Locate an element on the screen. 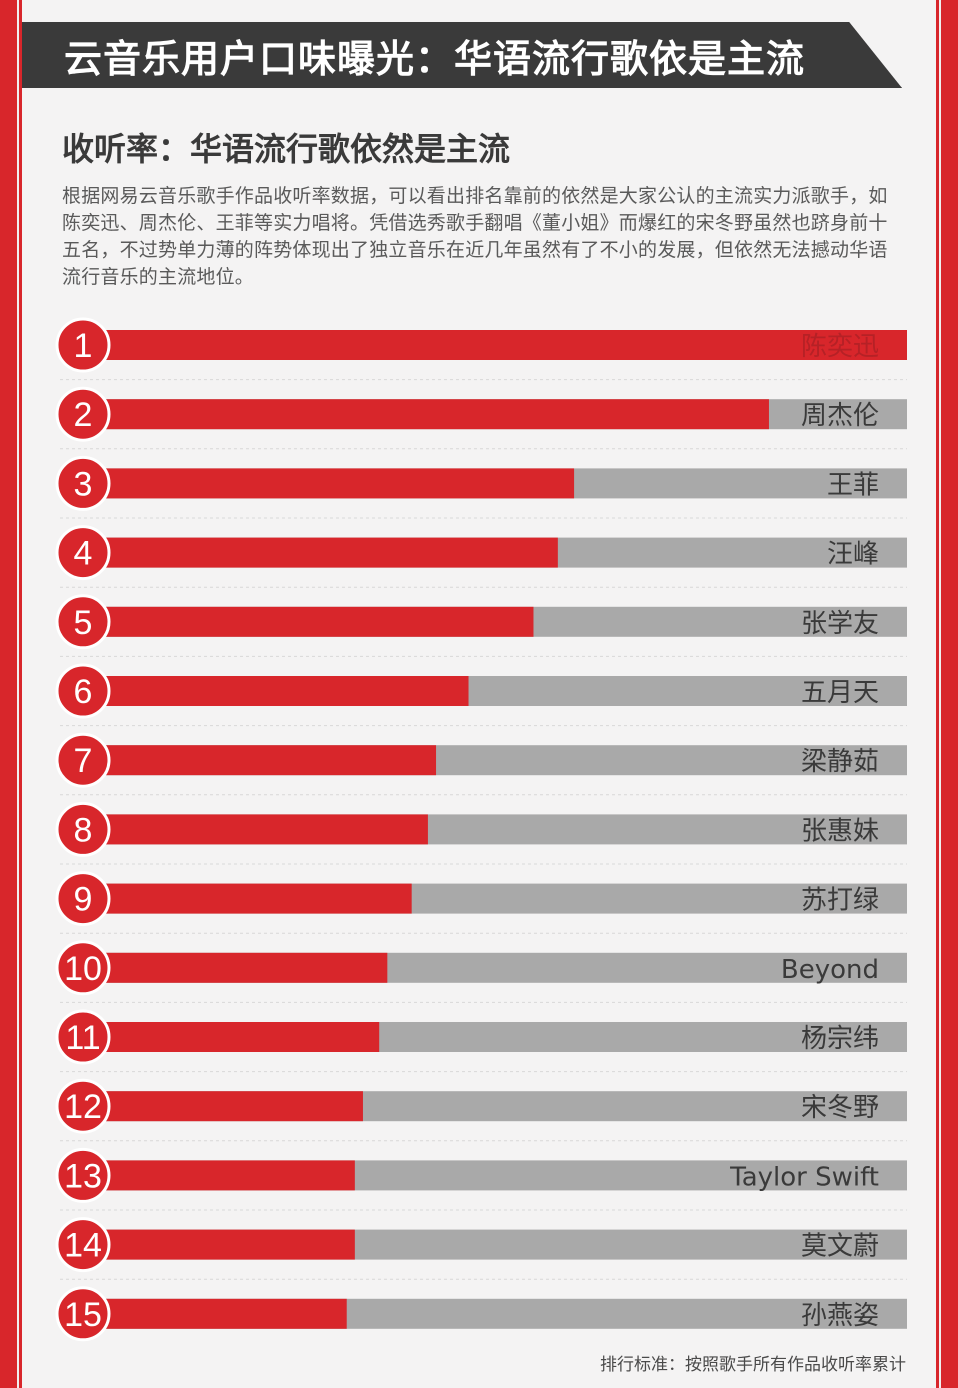 This screenshot has height=1388, width=958. rank-label: 6 is located at coordinates (83, 692).